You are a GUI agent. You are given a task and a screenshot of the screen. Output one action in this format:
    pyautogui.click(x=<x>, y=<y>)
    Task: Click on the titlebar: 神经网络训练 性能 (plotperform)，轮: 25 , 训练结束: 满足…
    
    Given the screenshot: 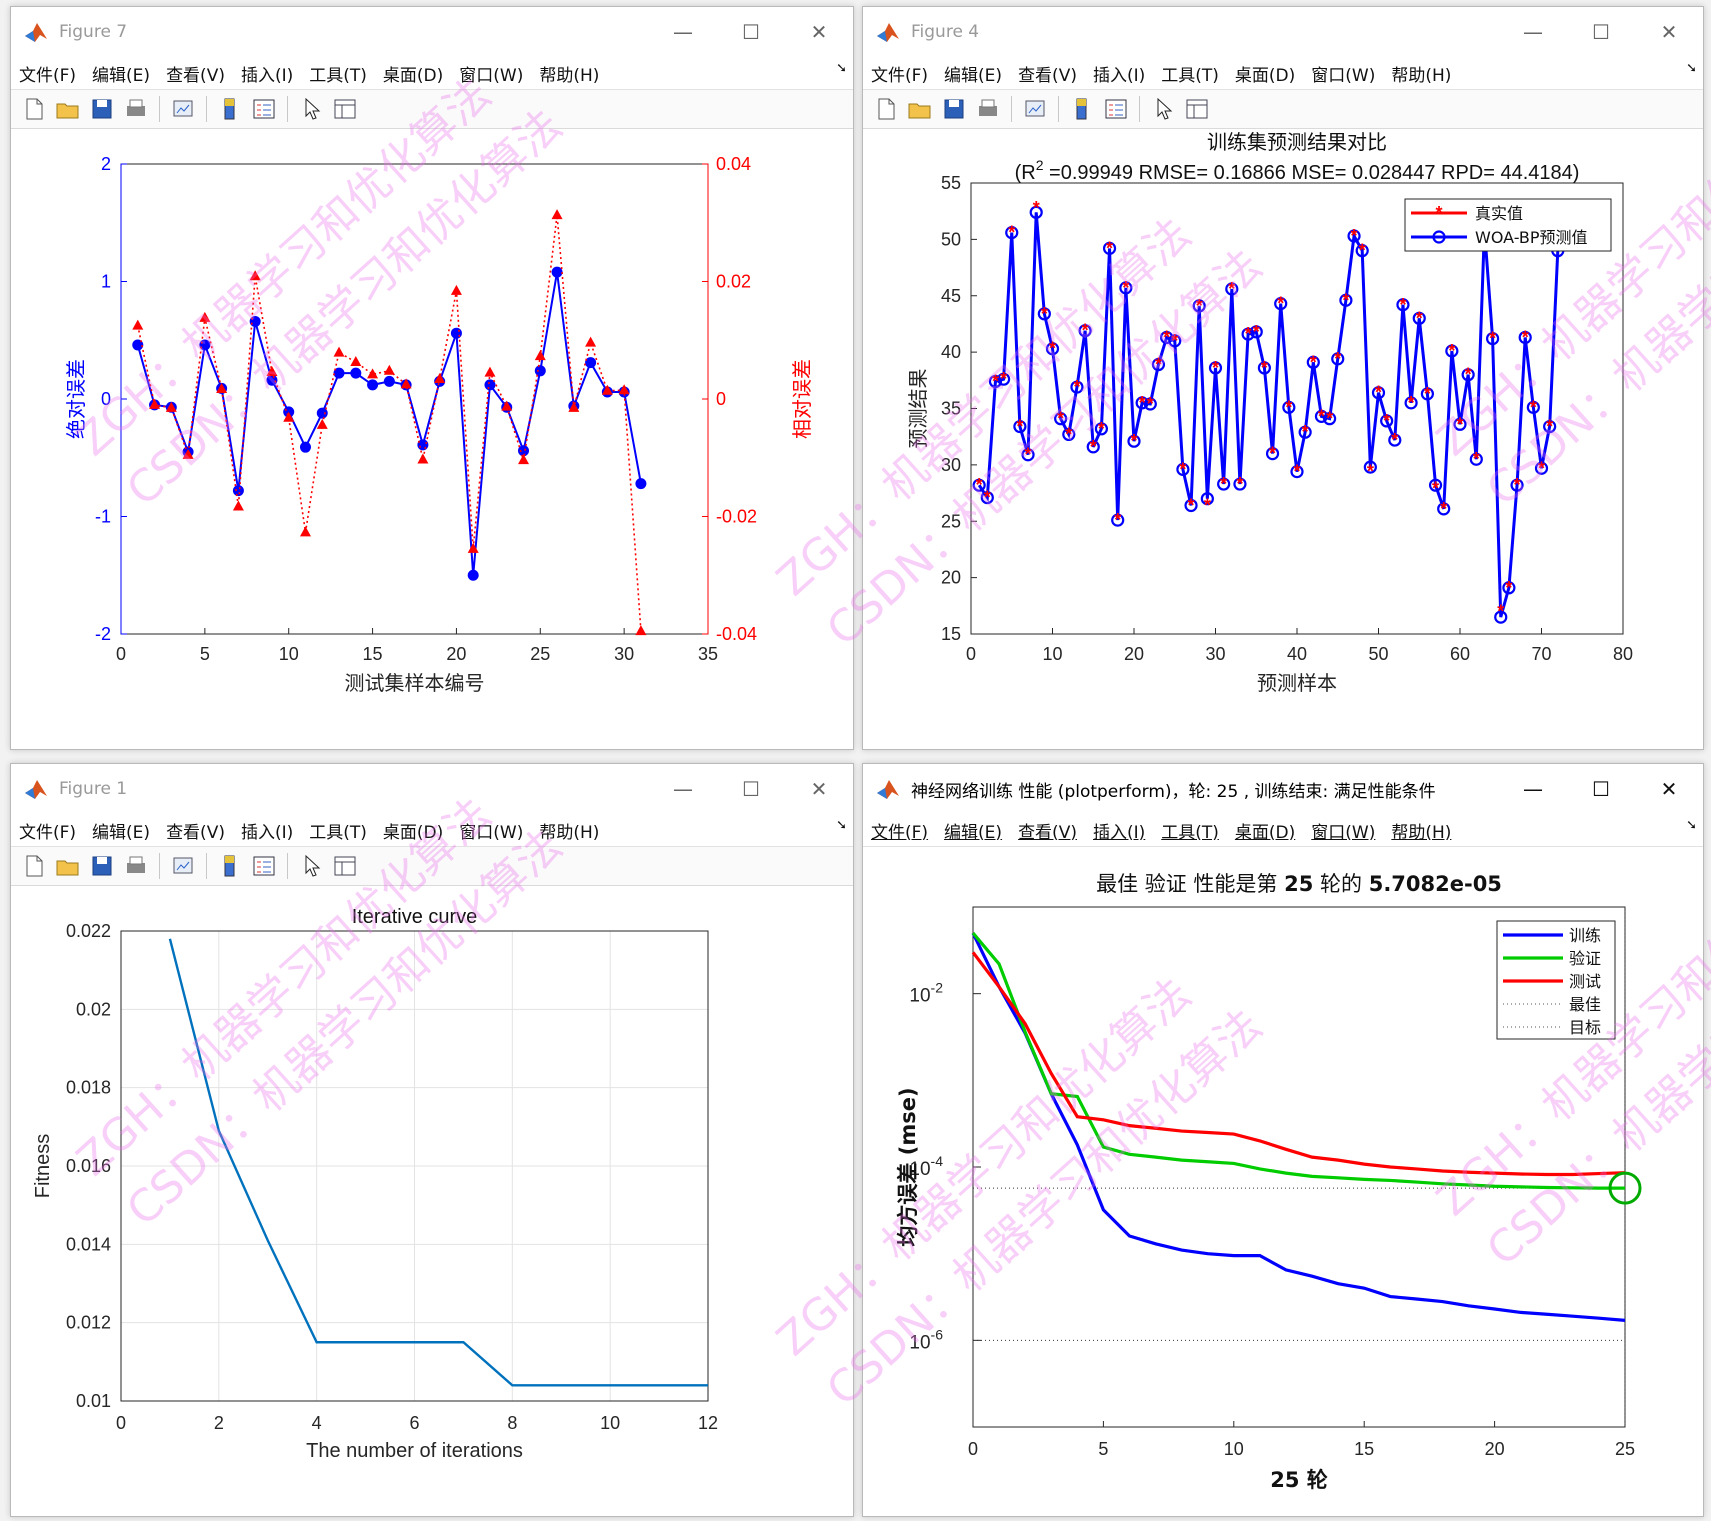 What is the action you would take?
    pyautogui.click(x=1283, y=789)
    